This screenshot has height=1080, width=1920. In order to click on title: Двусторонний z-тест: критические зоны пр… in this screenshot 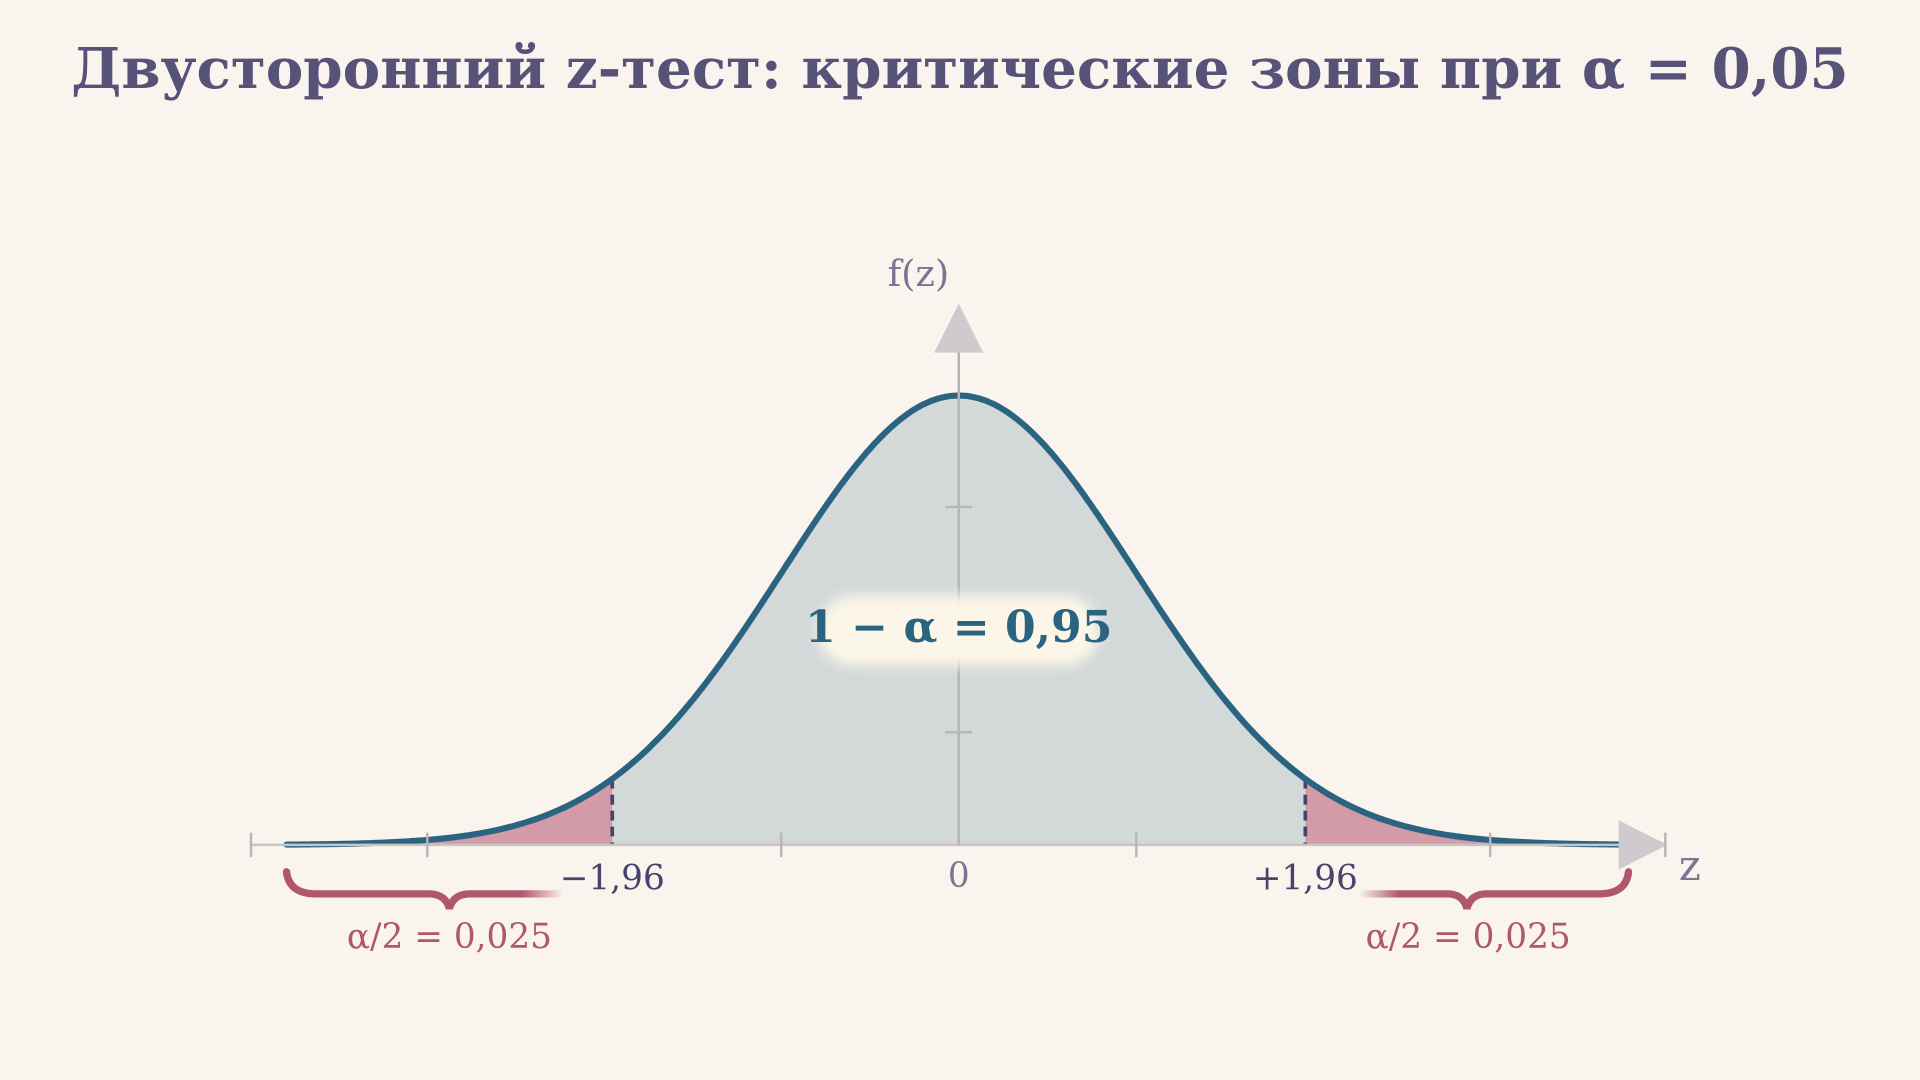, I will do `click(959, 69)`.